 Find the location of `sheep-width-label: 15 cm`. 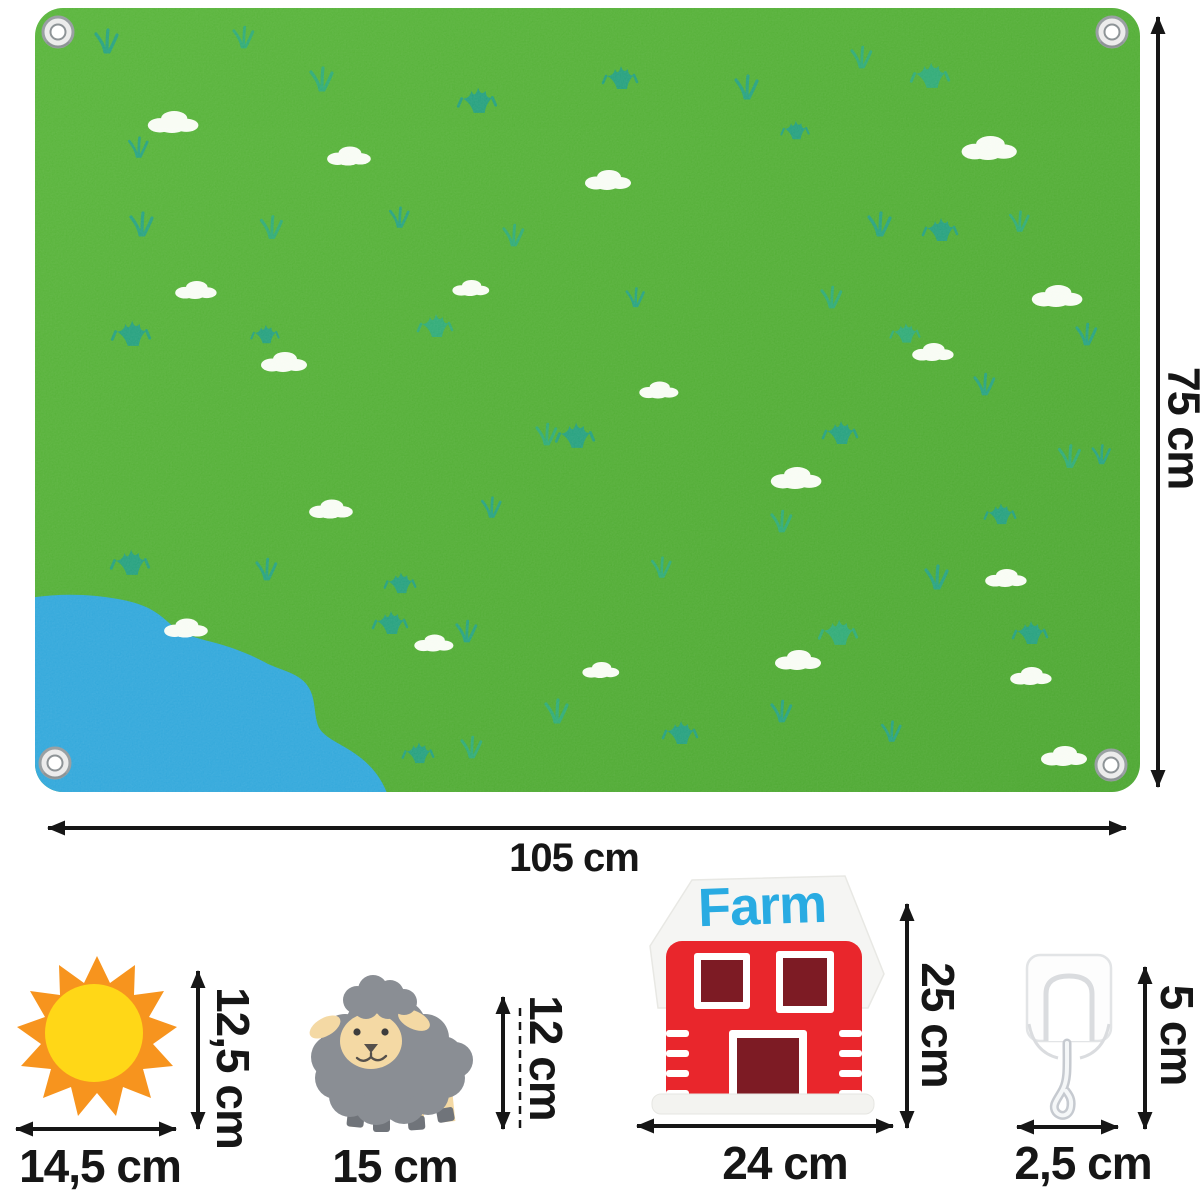

sheep-width-label: 15 cm is located at coordinates (395, 1166).